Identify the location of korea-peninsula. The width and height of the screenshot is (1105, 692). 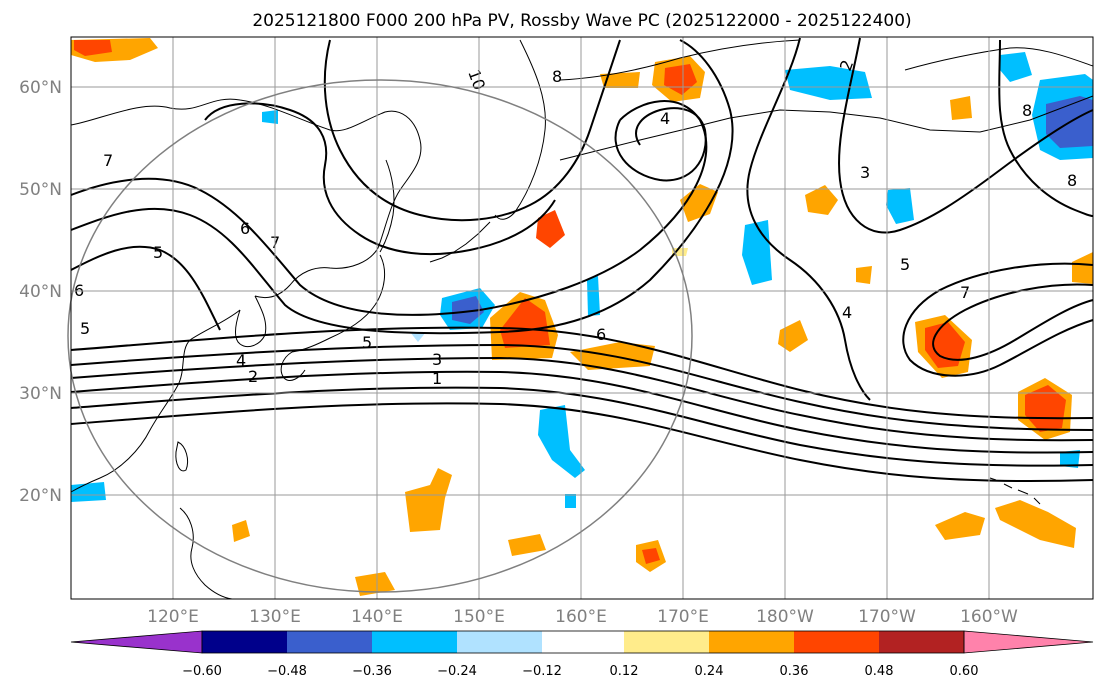
(250, 321).